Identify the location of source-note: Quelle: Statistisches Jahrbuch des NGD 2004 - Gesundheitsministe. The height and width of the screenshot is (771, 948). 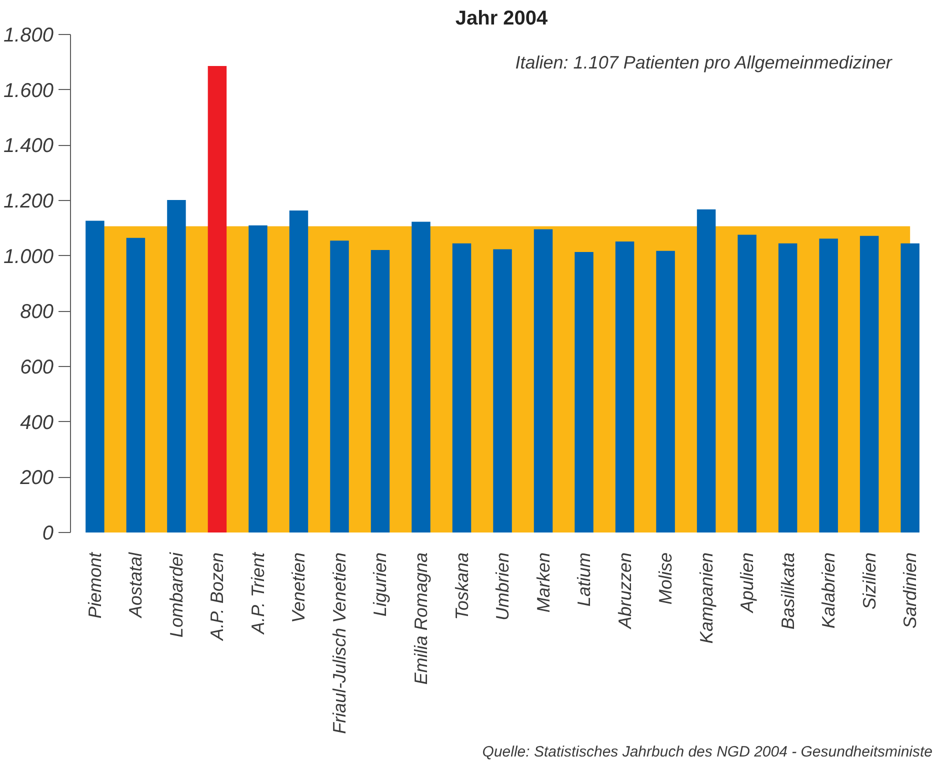
(707, 752).